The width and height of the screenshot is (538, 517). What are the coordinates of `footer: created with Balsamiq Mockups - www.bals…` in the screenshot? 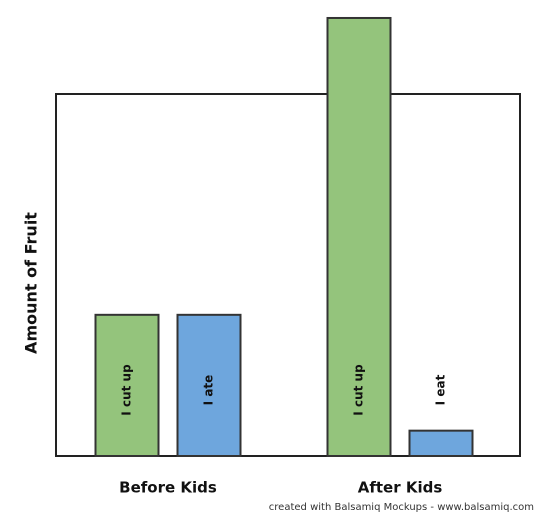 It's located at (401, 507).